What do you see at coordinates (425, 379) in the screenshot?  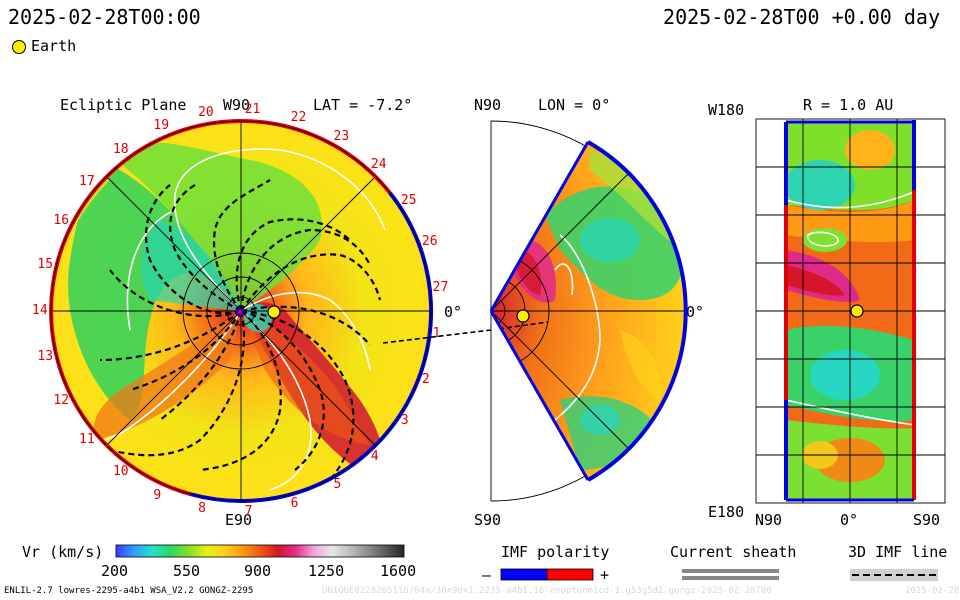 I see `ecliptic-rotation-label: 2` at bounding box center [425, 379].